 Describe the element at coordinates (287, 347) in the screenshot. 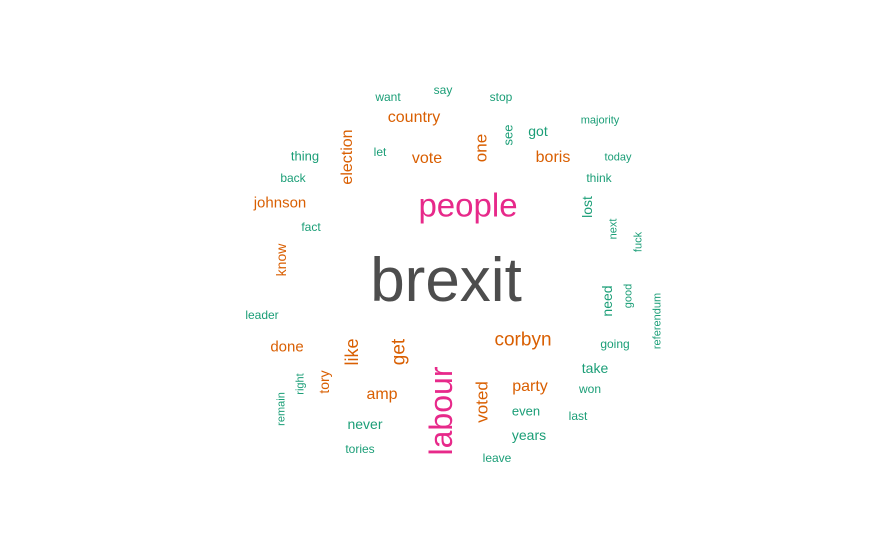

I see `cloud-word-done: done` at that location.